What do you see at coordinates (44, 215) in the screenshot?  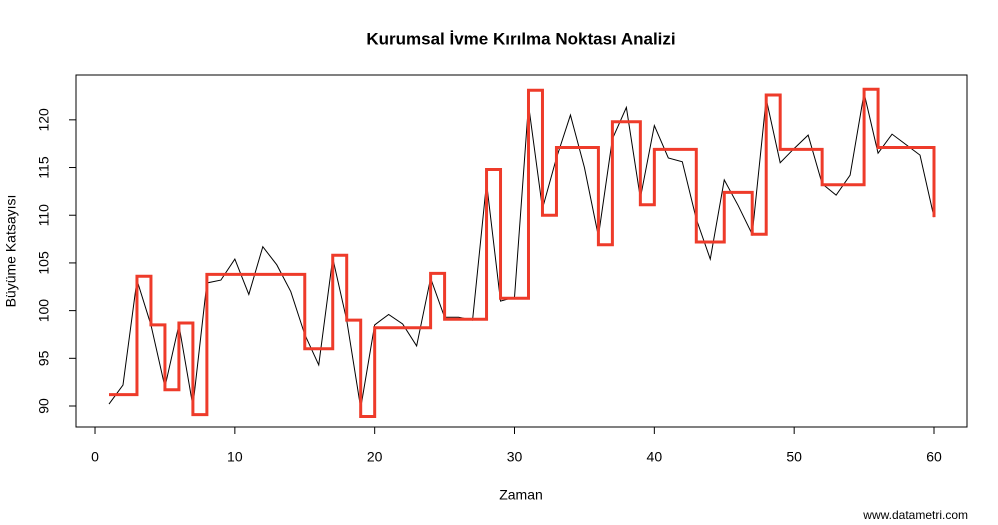 I see `y-tick-label: 110` at bounding box center [44, 215].